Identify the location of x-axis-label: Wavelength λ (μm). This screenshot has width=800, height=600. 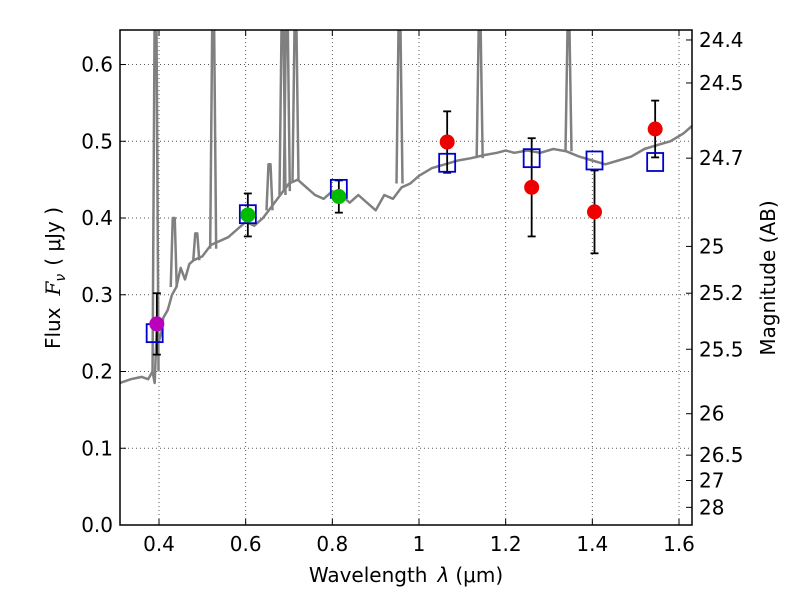
(406, 575).